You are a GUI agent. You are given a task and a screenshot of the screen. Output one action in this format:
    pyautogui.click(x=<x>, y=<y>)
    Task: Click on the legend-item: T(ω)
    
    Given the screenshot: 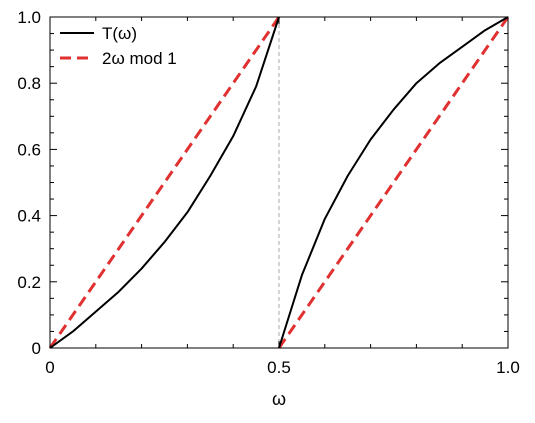 What is the action you would take?
    pyautogui.click(x=98, y=33)
    